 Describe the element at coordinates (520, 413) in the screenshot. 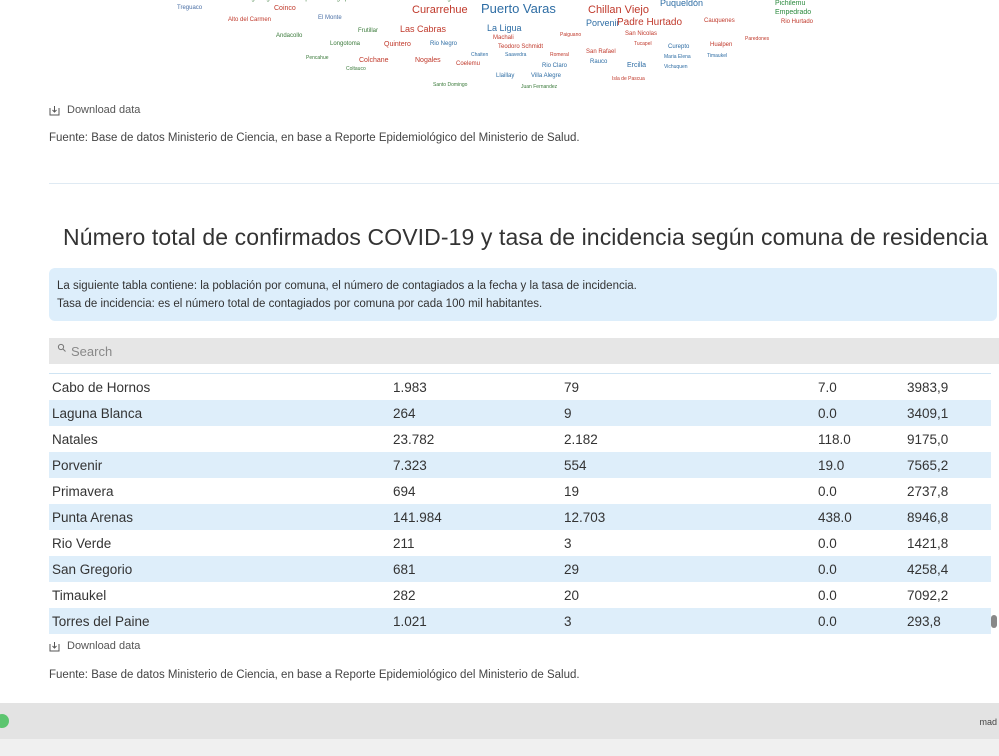

I see `table-row: Laguna Blanca 264 9 0.0 3409,1` at that location.